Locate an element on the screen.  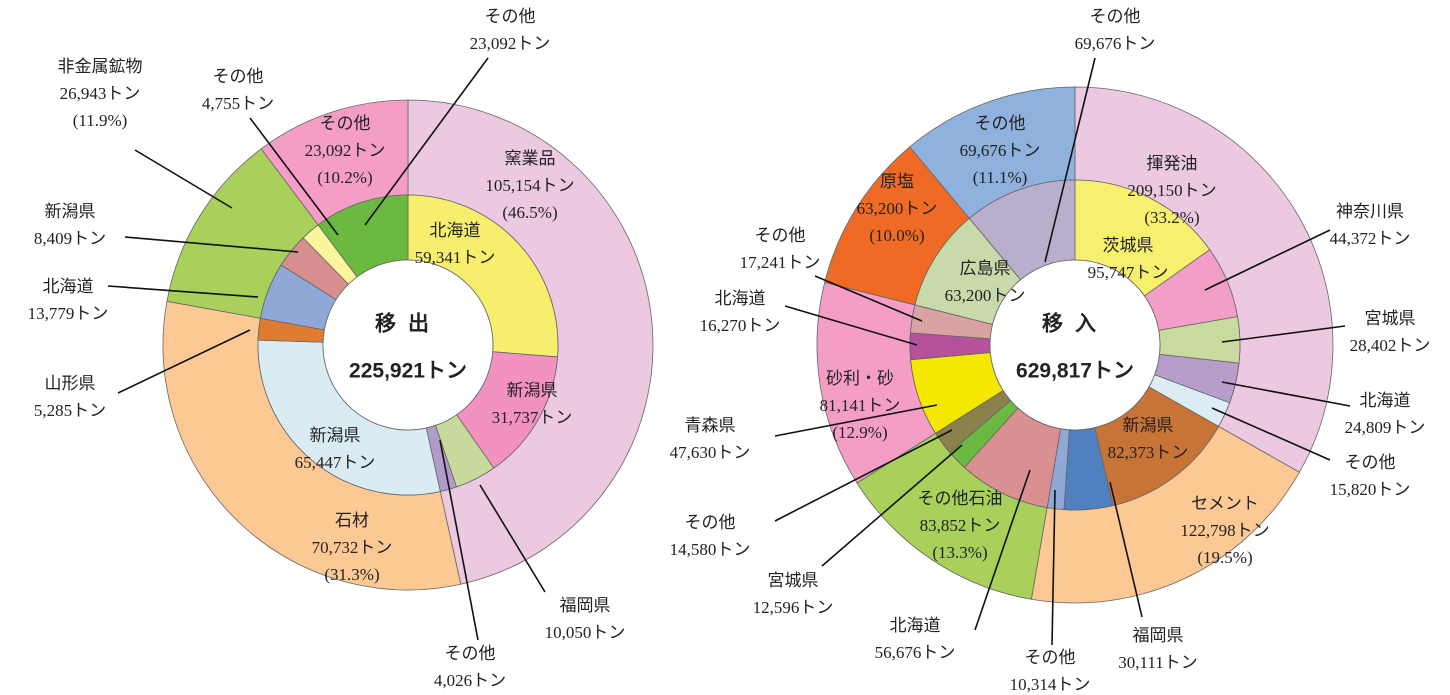
segment-name: 非金属鉱物 is located at coordinates (100, 66).